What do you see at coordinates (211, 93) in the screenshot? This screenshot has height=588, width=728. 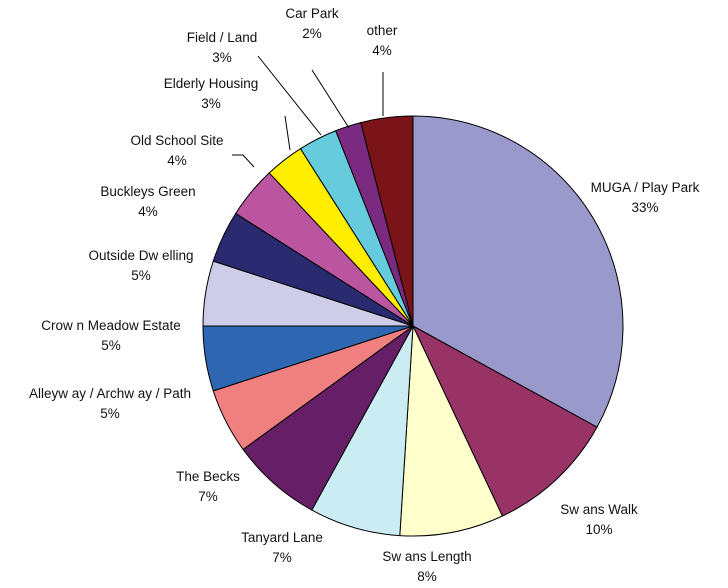 I see `slice-label-10: Elderly Housing 3%` at bounding box center [211, 93].